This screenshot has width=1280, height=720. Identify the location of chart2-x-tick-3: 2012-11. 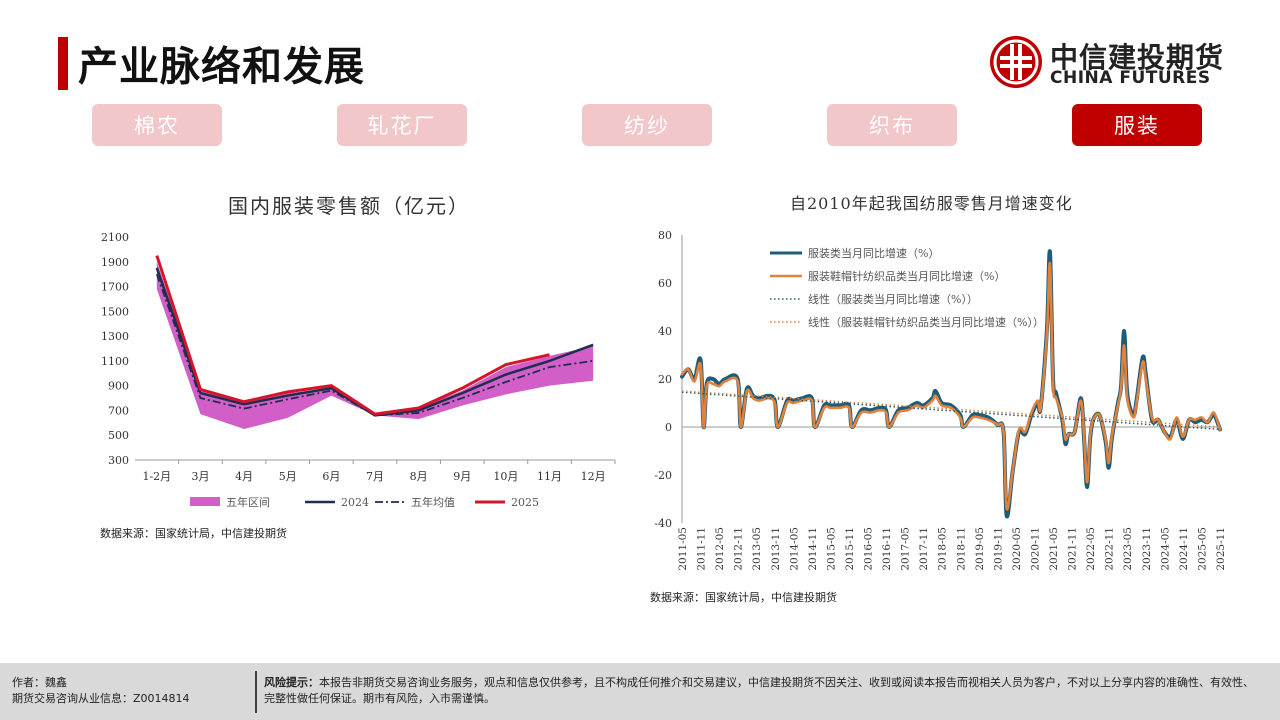
(739, 549).